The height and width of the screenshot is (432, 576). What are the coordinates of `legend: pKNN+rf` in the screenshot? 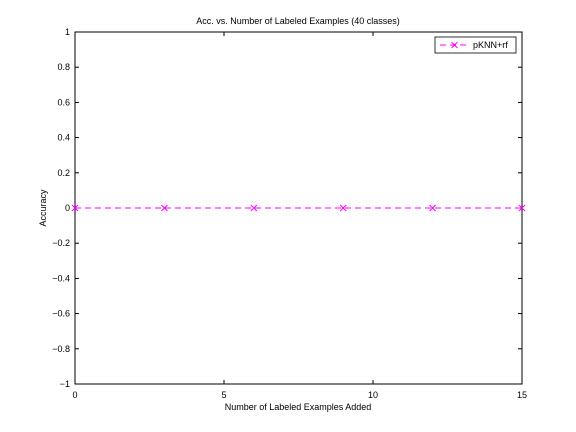 It's located at (475, 45).